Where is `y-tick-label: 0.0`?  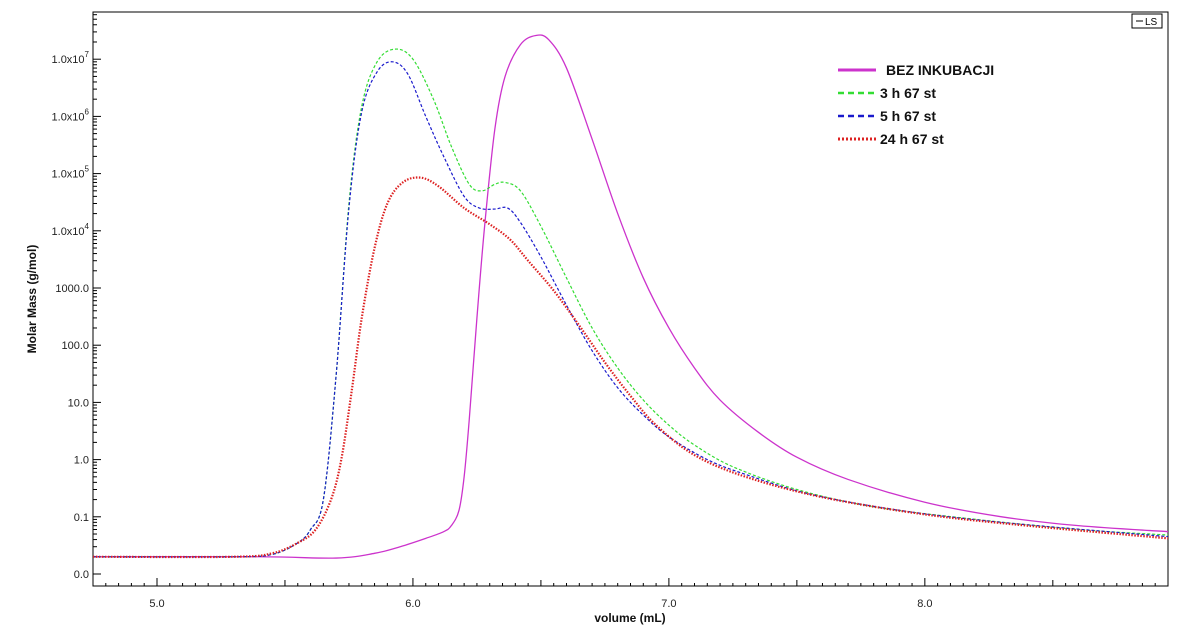
y-tick-label: 0.0 is located at coordinates (81, 575).